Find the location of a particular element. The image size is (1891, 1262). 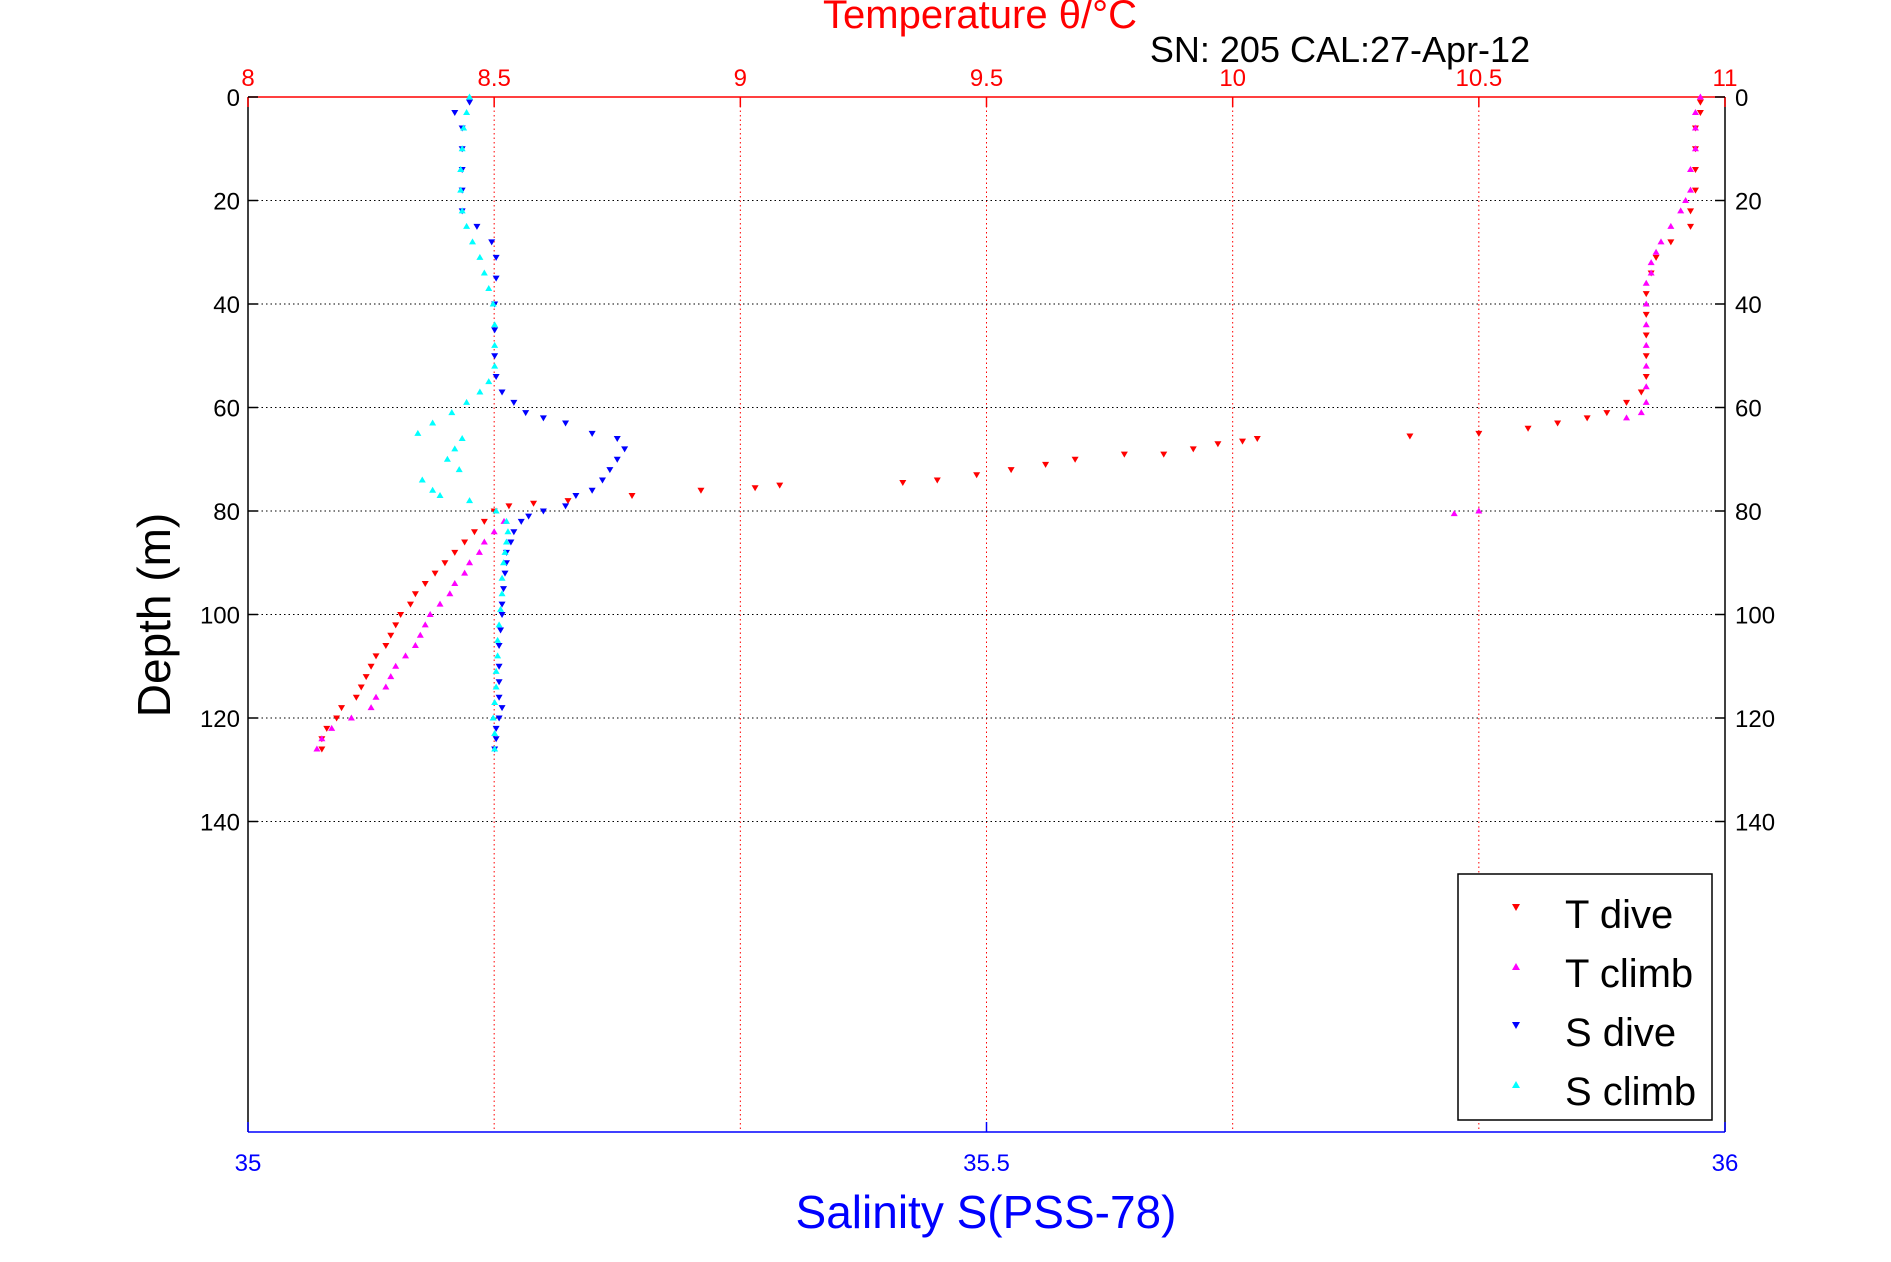

legend-item: T climb is located at coordinates (1602, 974).